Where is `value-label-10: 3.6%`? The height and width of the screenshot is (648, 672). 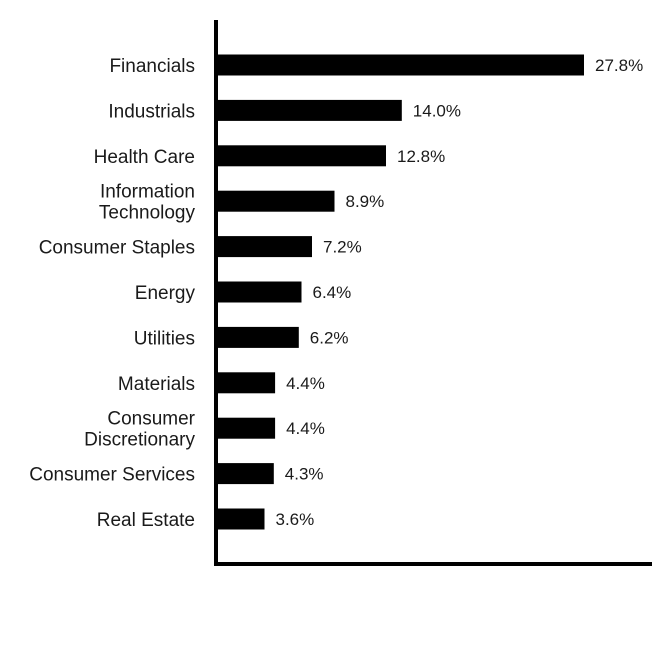 value-label-10: 3.6% is located at coordinates (295, 519).